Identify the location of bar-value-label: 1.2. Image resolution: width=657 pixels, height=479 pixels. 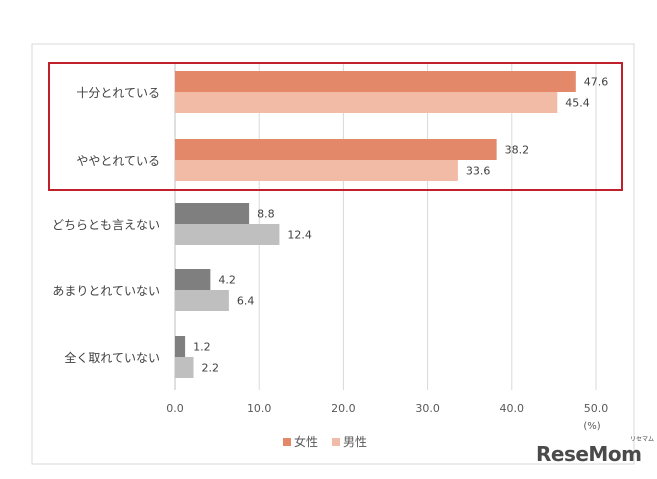
(202, 347).